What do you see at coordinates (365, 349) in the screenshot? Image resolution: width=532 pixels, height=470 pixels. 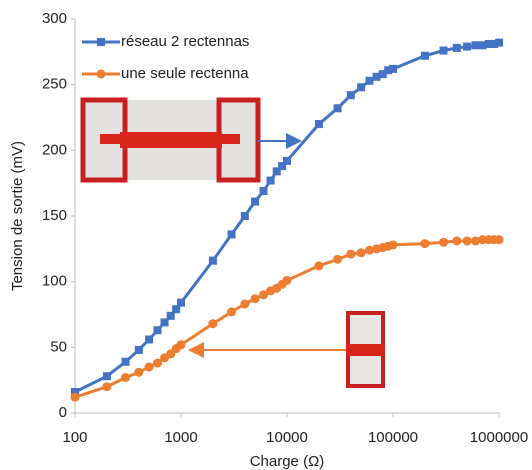 I see `inset-photo-single` at bounding box center [365, 349].